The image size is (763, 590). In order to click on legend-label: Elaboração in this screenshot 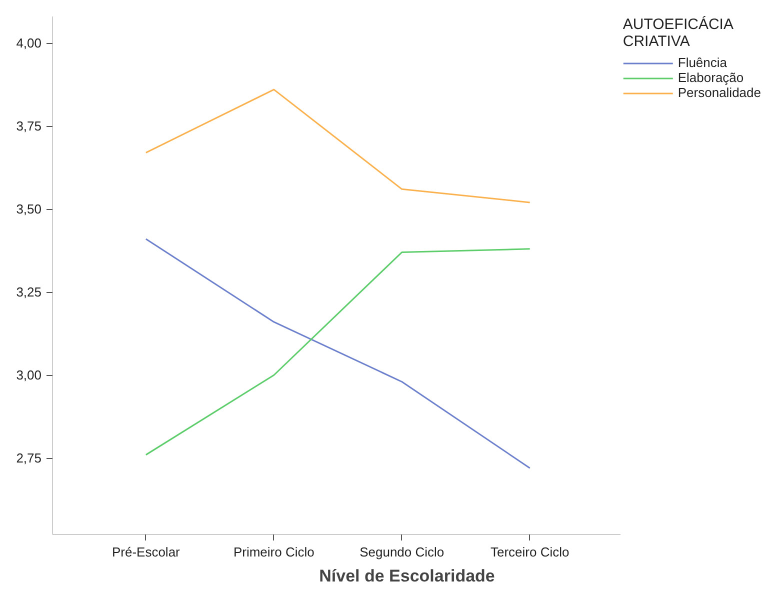, I will do `click(711, 77)`.